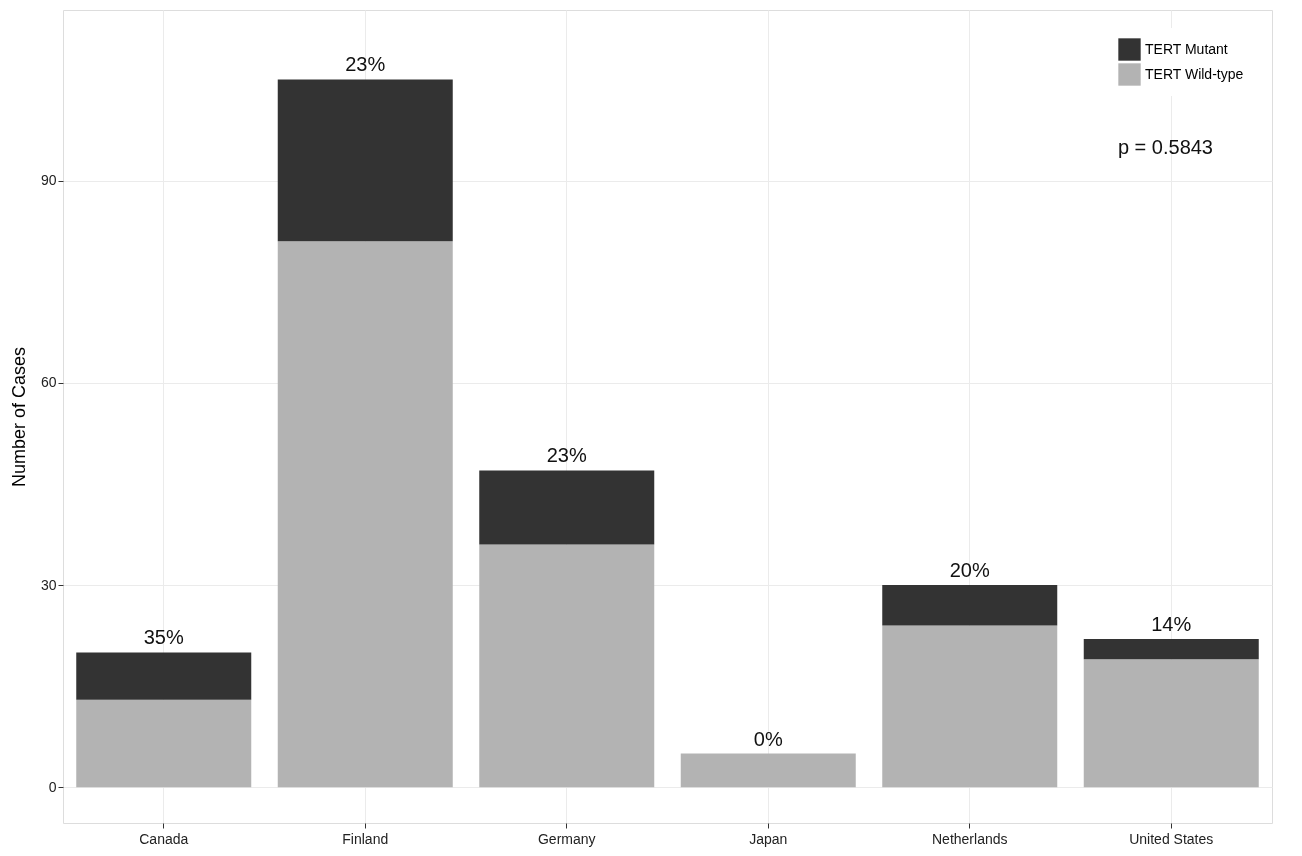 This screenshot has width=1302, height=856. What do you see at coordinates (768, 738) in the screenshot?
I see `annotation: 0%` at bounding box center [768, 738].